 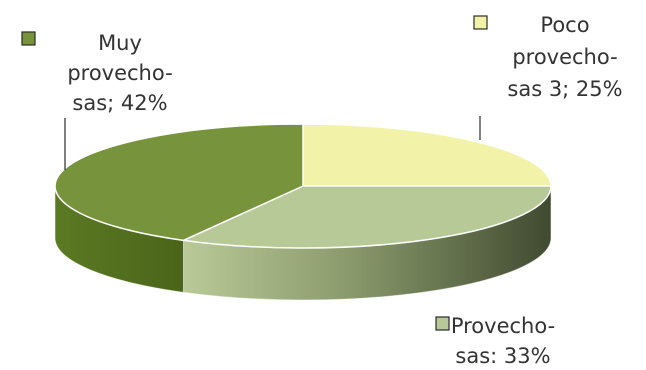 What do you see at coordinates (120, 43) in the screenshot?
I see `data-label-line: Muy` at bounding box center [120, 43].